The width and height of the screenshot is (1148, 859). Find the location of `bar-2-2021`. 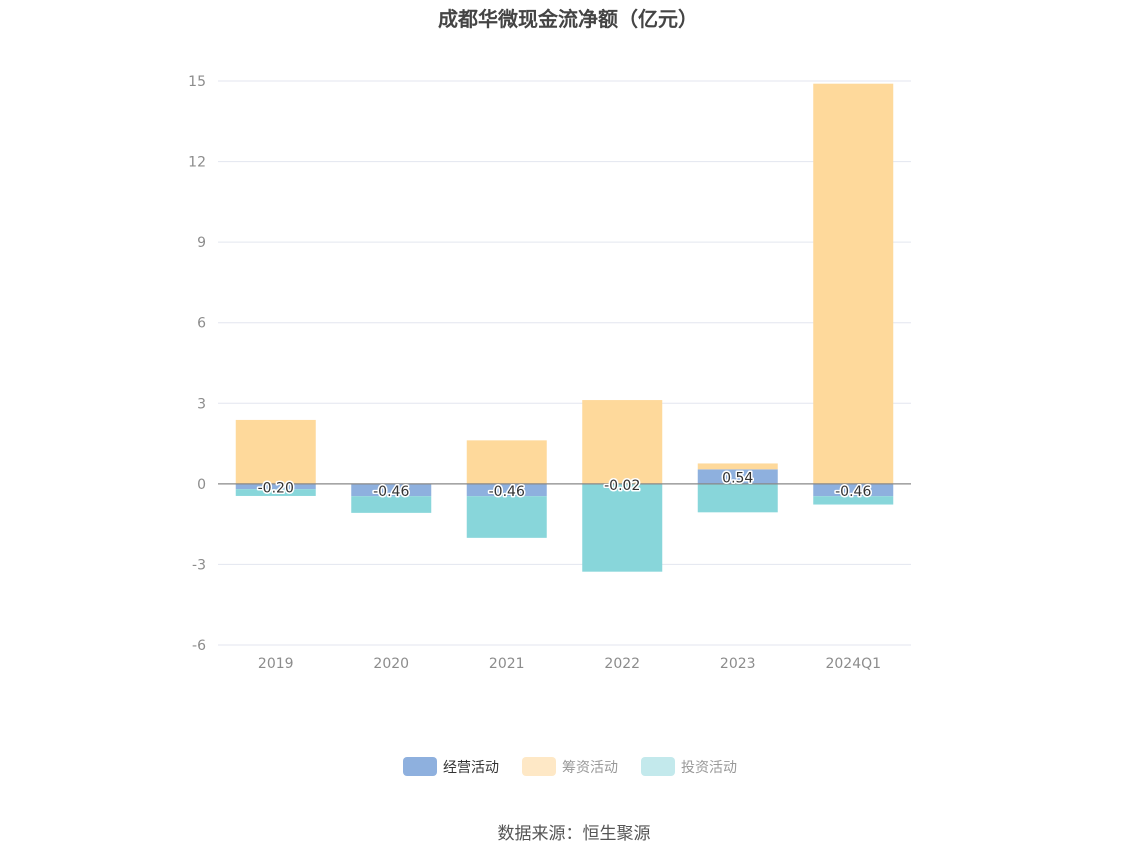

bar-2-2021 is located at coordinates (506, 462).